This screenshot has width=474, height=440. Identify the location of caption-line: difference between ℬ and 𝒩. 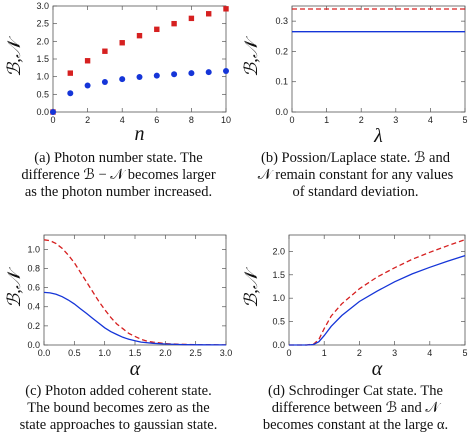
(355, 408).